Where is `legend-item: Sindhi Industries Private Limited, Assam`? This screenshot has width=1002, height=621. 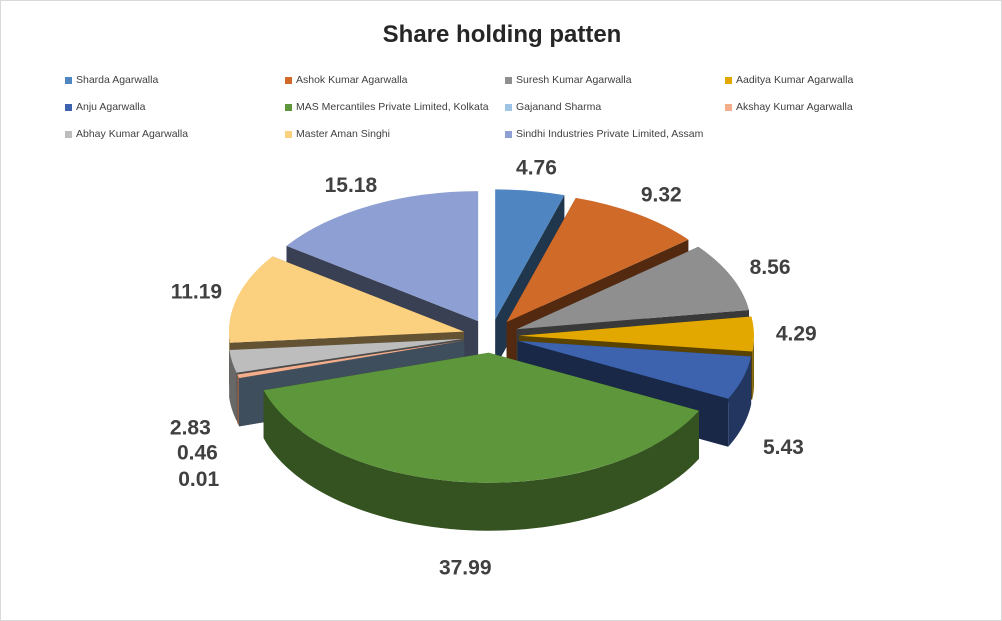 legend-item: Sindhi Industries Private Limited, Assam is located at coordinates (615, 134).